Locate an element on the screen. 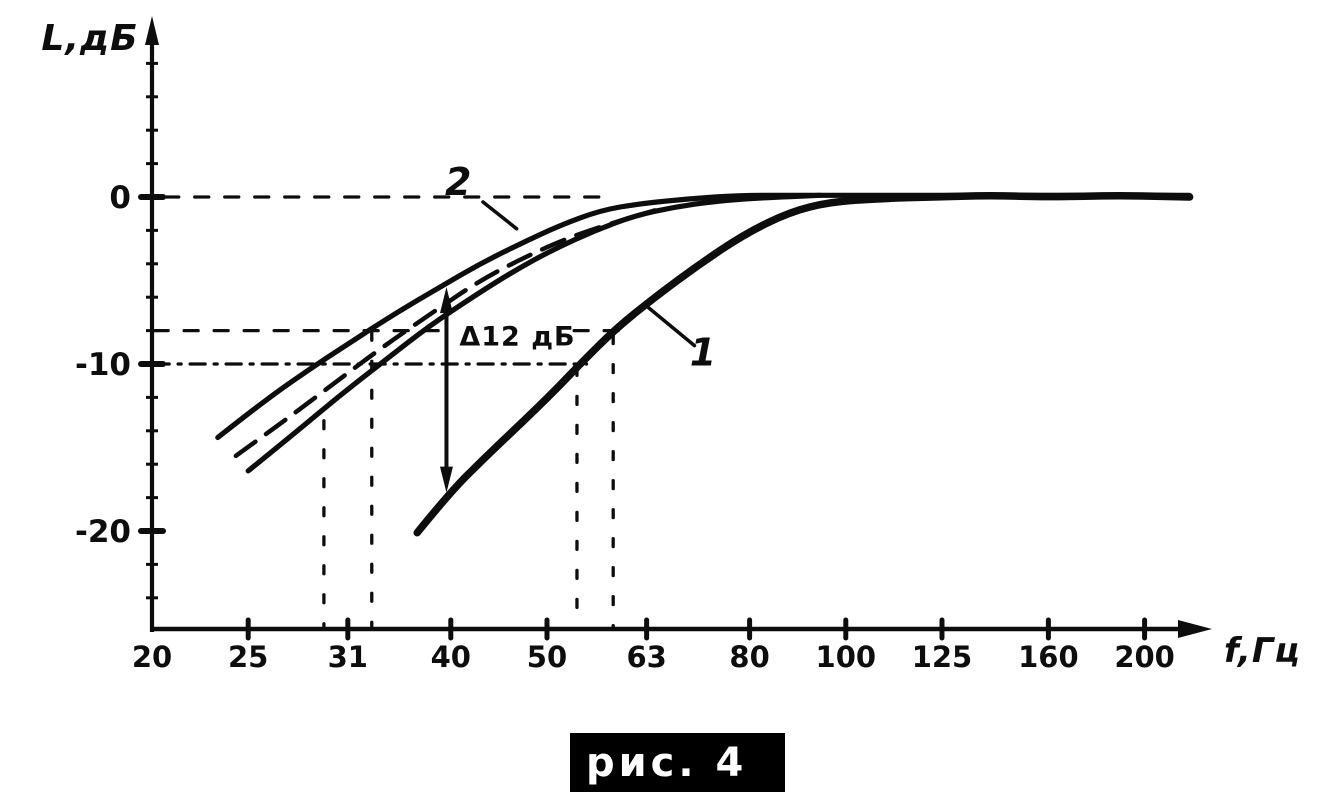  svg-text: L,дБ is located at coordinates (89, 38).